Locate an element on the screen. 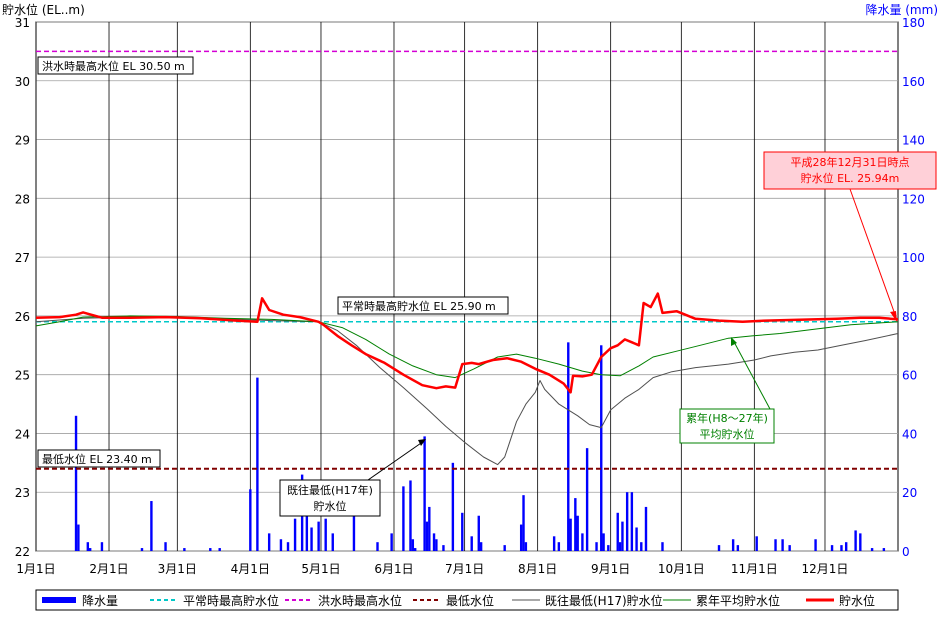 This screenshot has height=634, width=940. month-tick-label: 4月1日 is located at coordinates (250, 569).